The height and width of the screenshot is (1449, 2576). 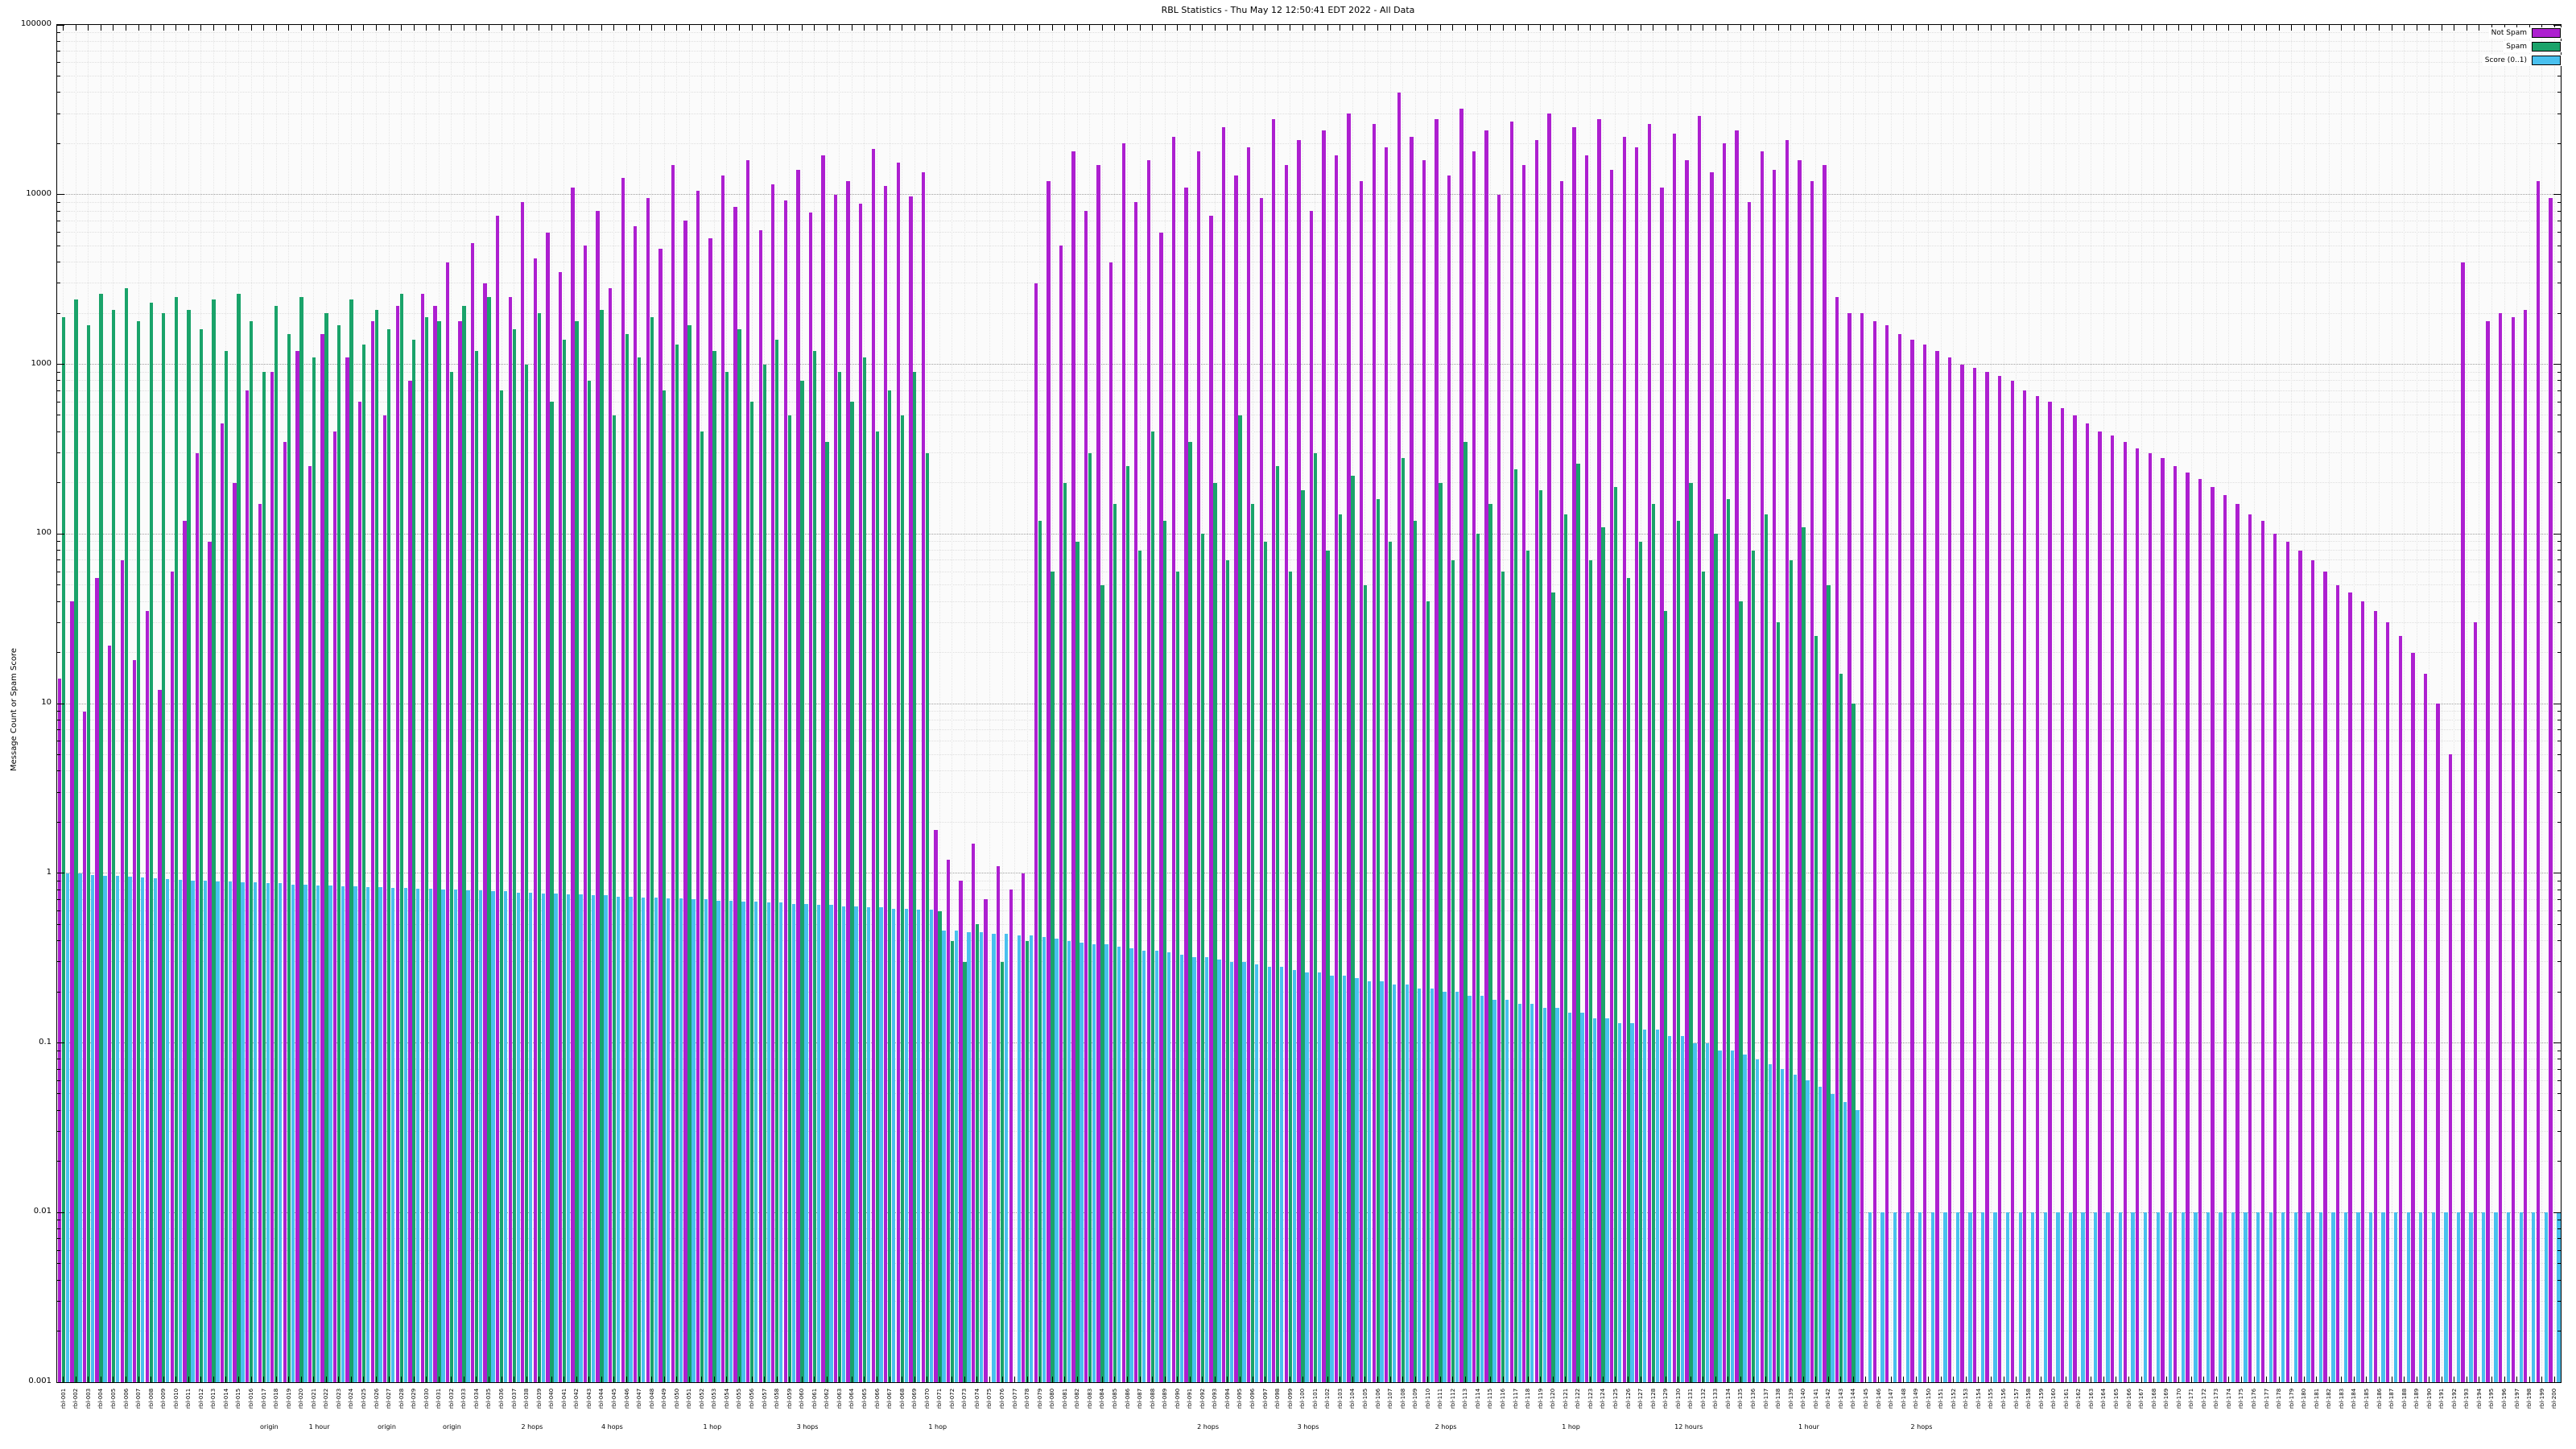 I want to click on x-tick-label: rbl-057, so click(x=764, y=1398).